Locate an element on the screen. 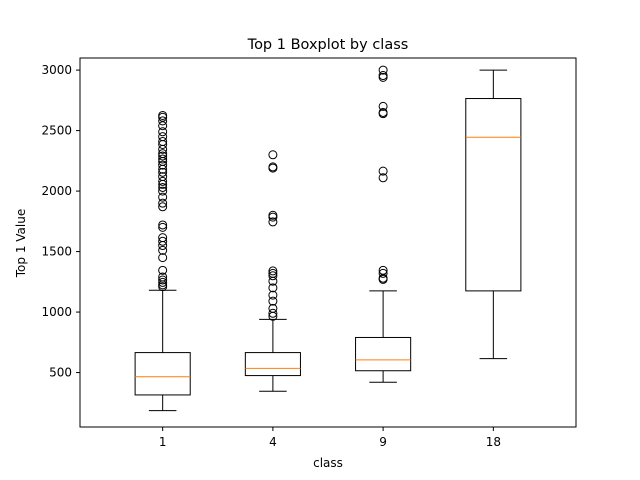 This screenshot has height=480, width=640. y-tick-label: 2000 is located at coordinates (56, 191).